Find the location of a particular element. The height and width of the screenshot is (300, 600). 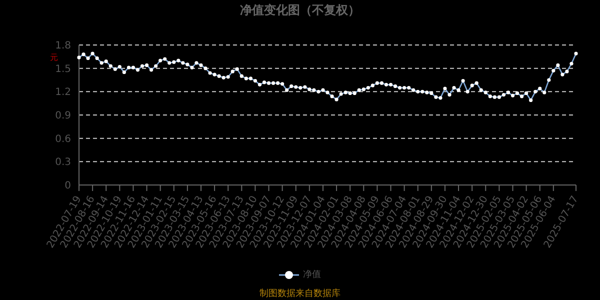

y-axis-title: 元 is located at coordinates (54, 57).